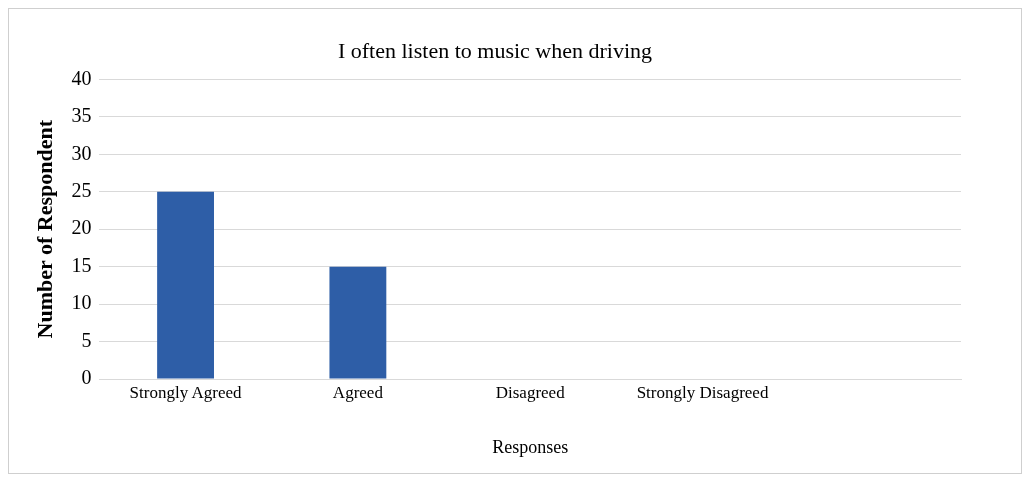 The width and height of the screenshot is (1032, 484). I want to click on x-axis-title: Responses, so click(530, 446).